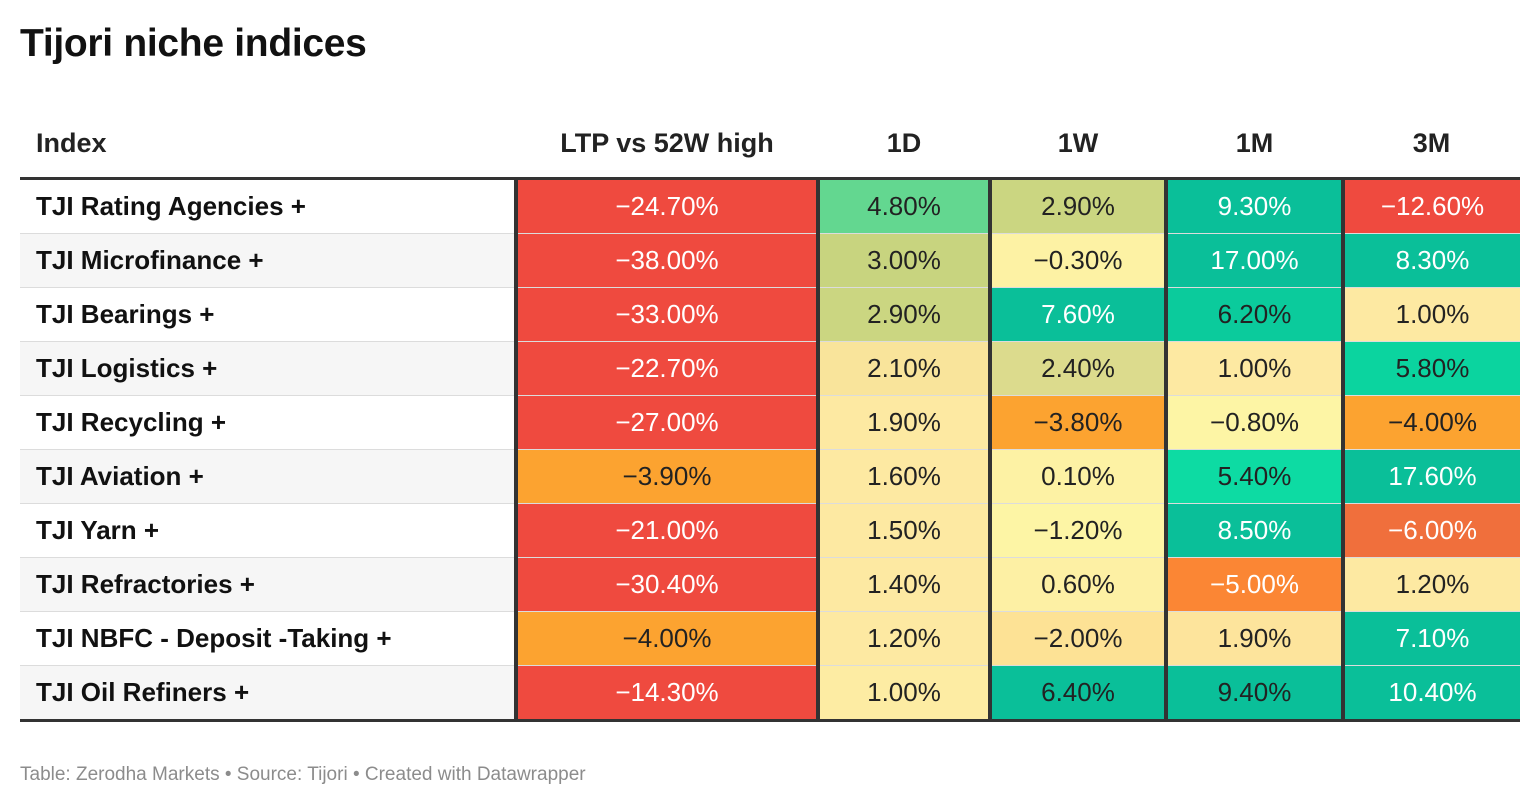 The width and height of the screenshot is (1540, 810). Describe the element at coordinates (666, 476) in the screenshot. I see `cell-ltp-vs-52w-high: −3.90%` at that location.